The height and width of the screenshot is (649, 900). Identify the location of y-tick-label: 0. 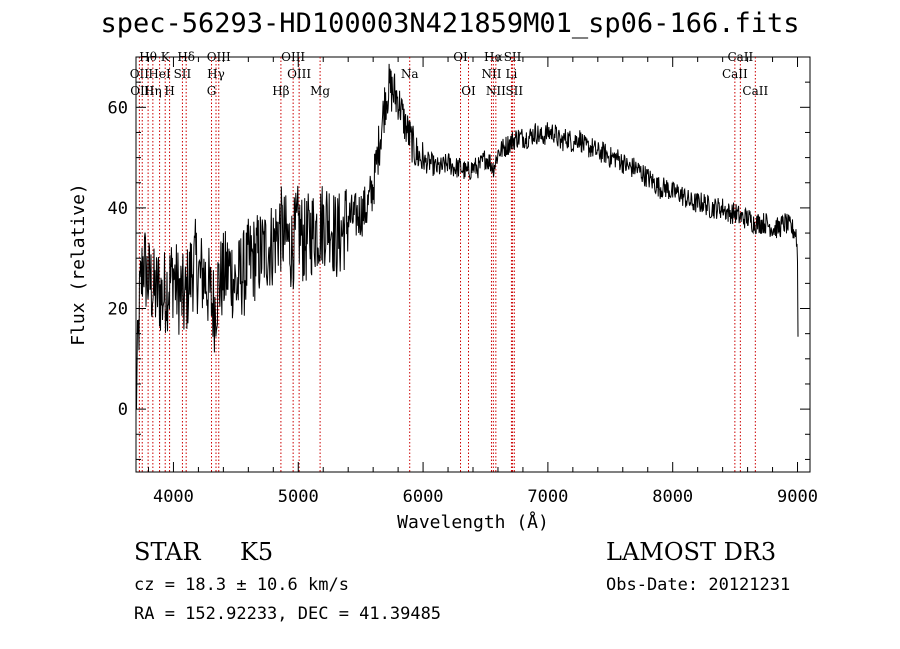
(123, 410).